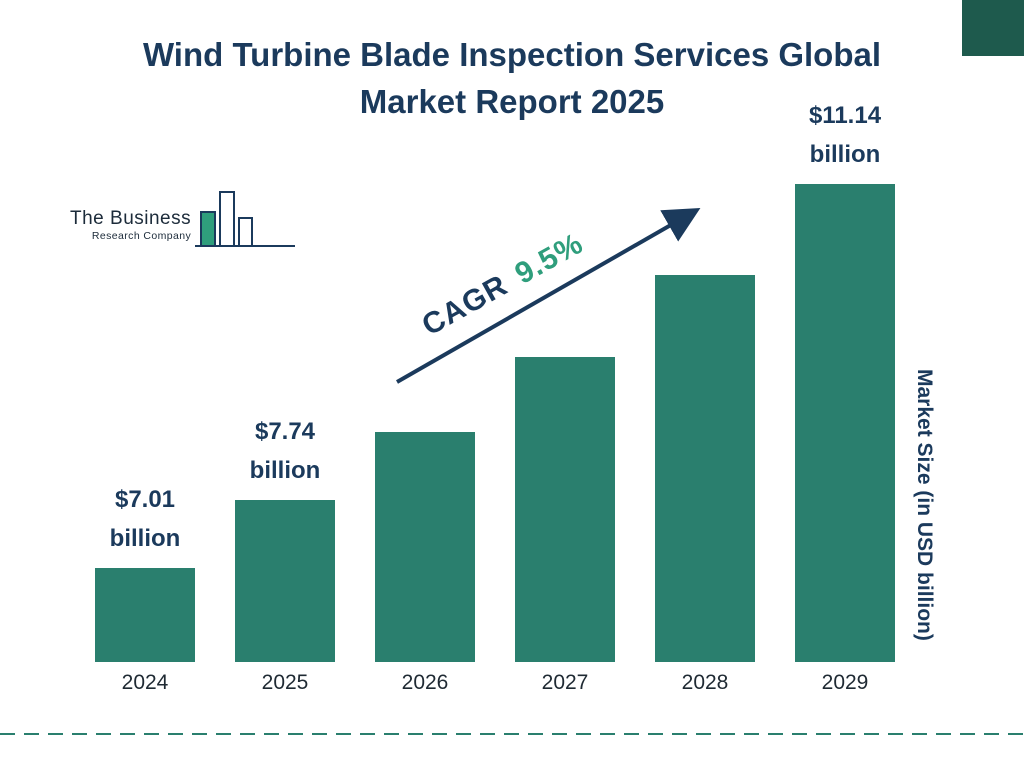 This screenshot has height=768, width=1024. I want to click on year-label-2027: 2027, so click(565, 682).